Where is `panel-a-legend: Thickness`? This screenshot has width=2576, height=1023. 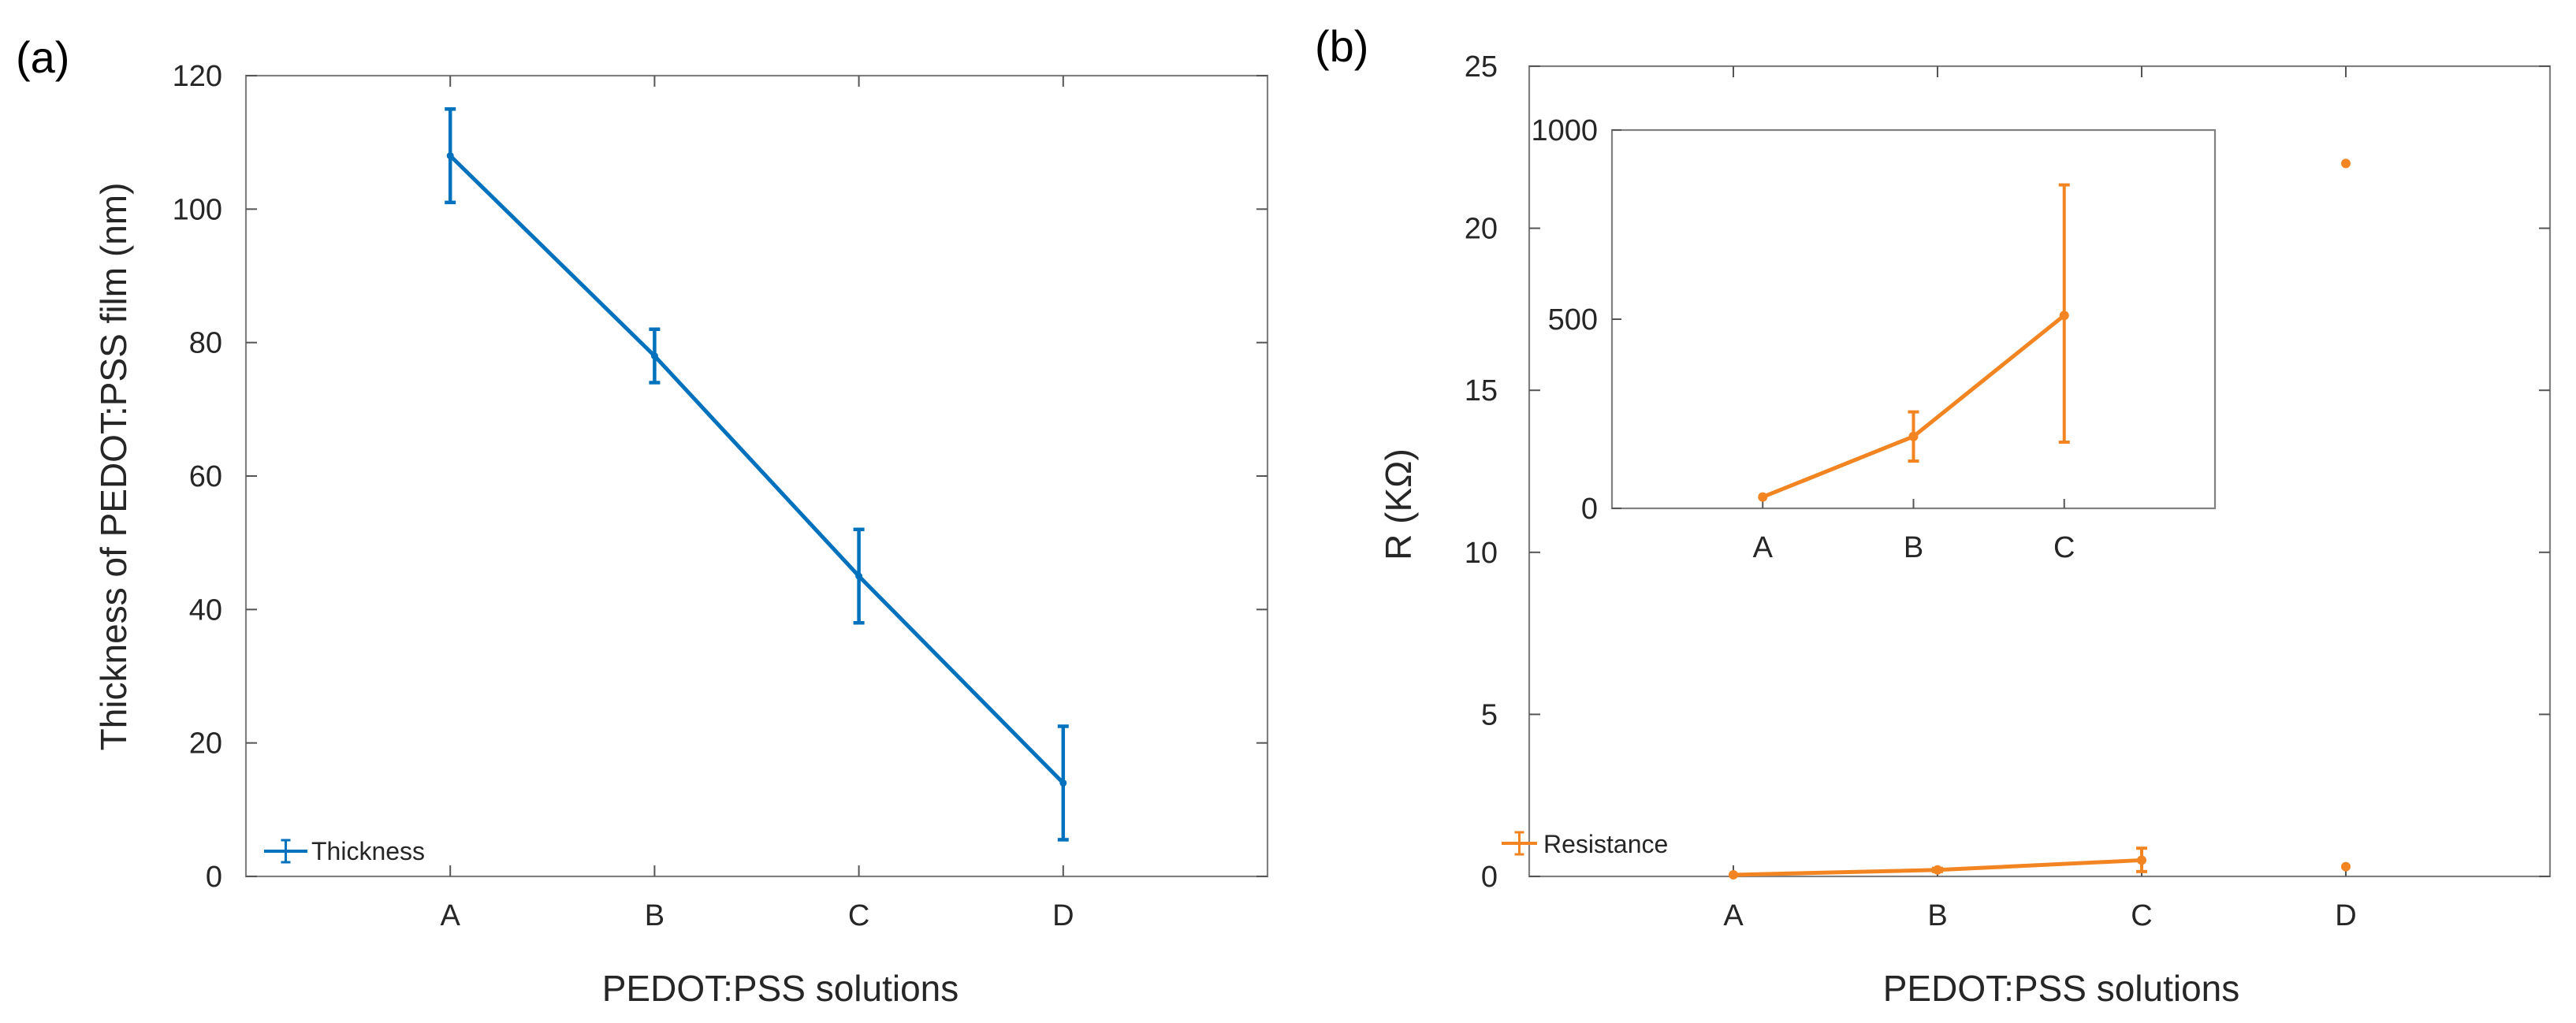 panel-a-legend: Thickness is located at coordinates (344, 851).